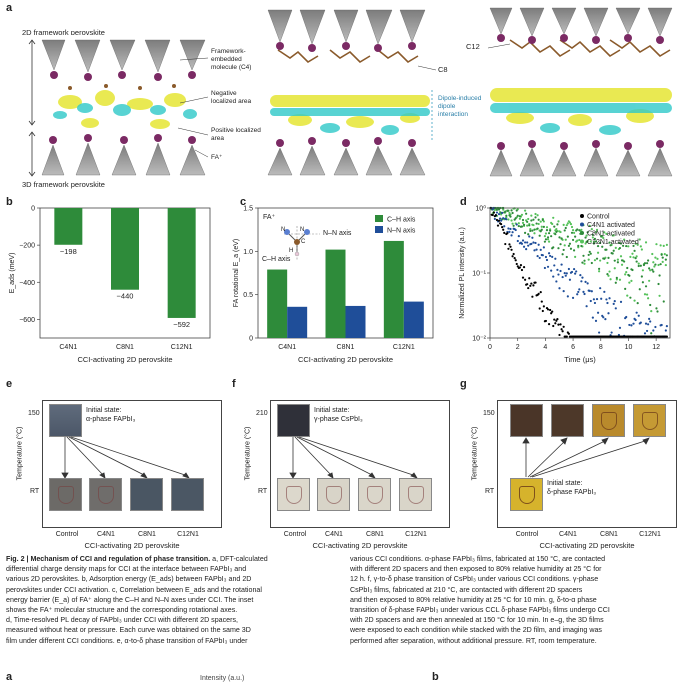 The width and height of the screenshot is (682, 689). What do you see at coordinates (379, 229) in the screenshot?
I see `chart-c-legend-swatch` at bounding box center [379, 229].